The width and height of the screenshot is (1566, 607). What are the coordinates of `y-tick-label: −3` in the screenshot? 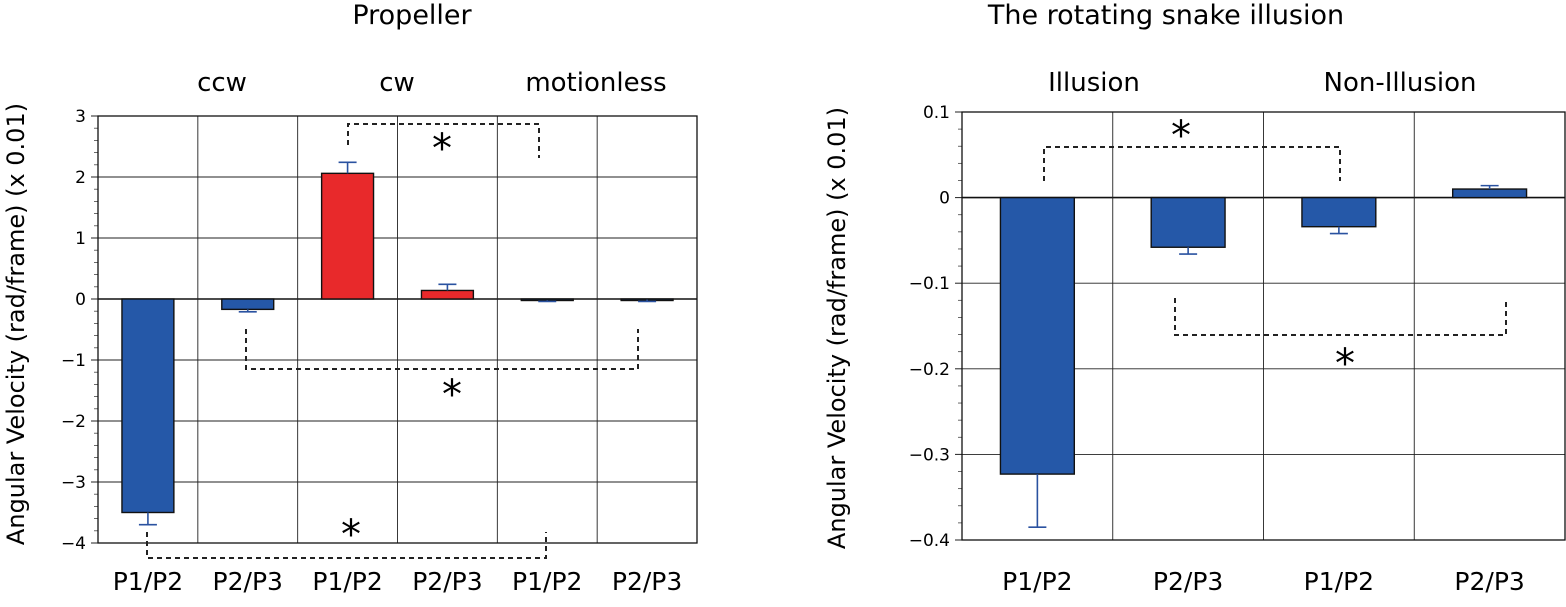 It's located at (73, 483).